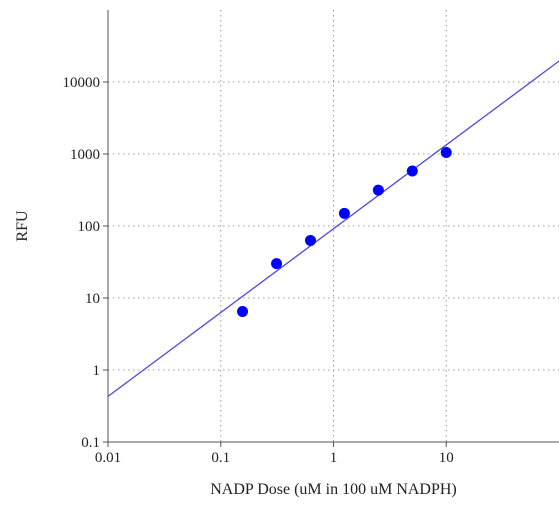  What do you see at coordinates (344, 231) in the screenshot?
I see `data-points` at bounding box center [344, 231].